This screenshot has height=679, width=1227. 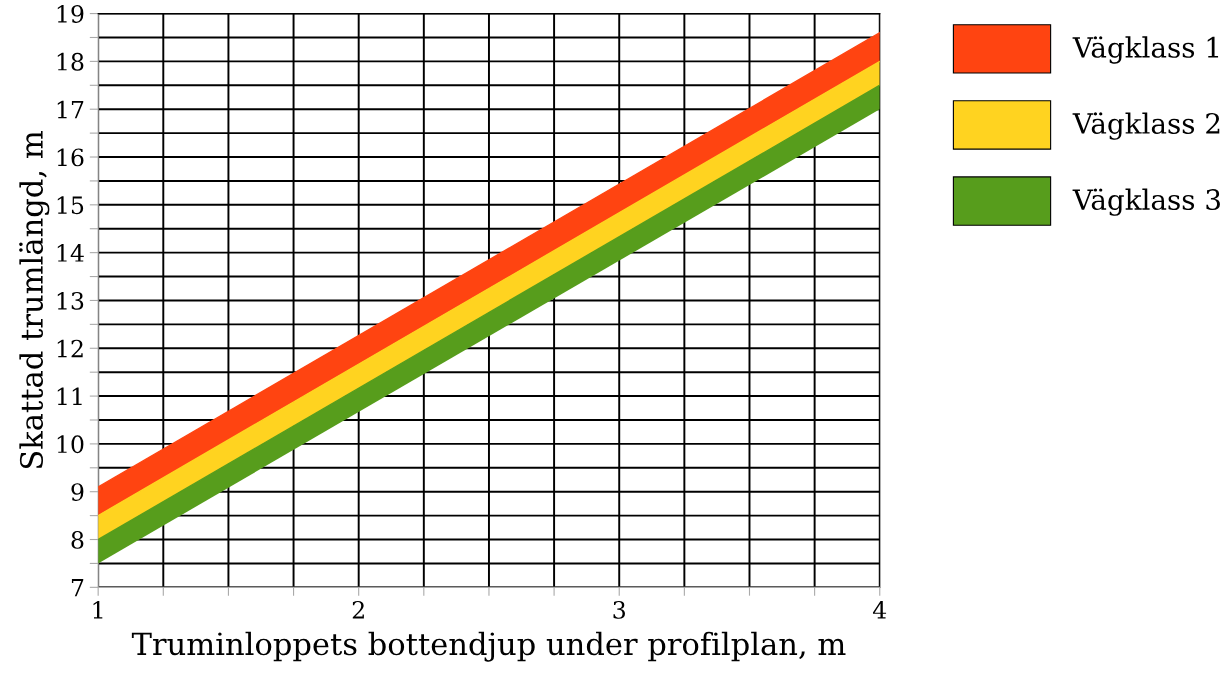 I want to click on y-tick-label: 12, so click(x=70, y=348).